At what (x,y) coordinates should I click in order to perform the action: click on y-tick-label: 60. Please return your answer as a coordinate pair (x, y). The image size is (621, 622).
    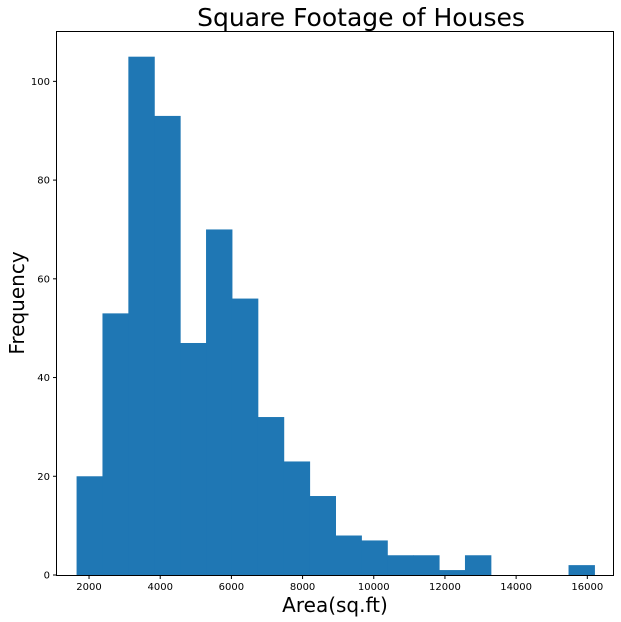
    Looking at the image, I should click on (43, 279).